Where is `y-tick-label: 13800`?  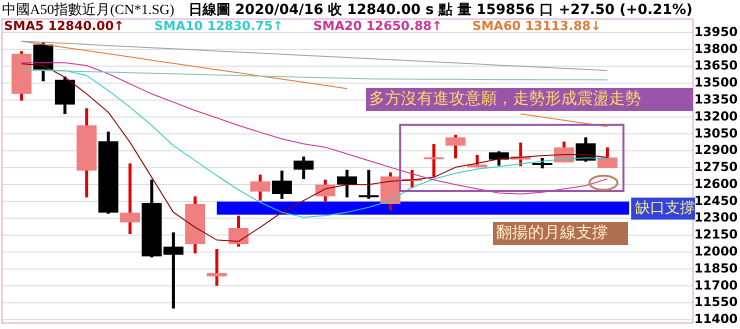 y-tick-label: 13800 is located at coordinates (716, 48).